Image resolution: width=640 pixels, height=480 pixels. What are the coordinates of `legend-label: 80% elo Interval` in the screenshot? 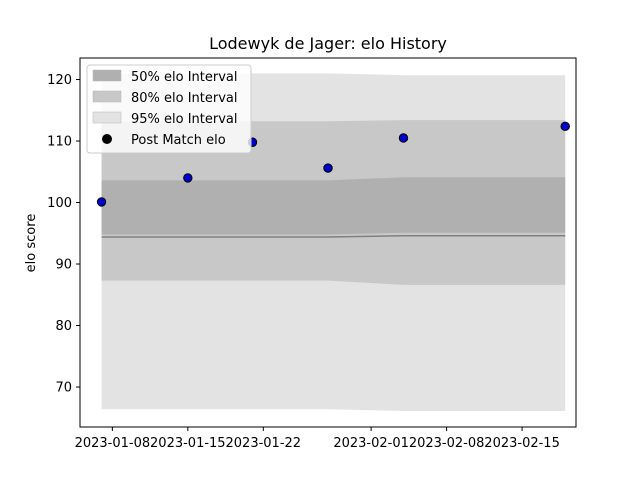 It's located at (184, 98).